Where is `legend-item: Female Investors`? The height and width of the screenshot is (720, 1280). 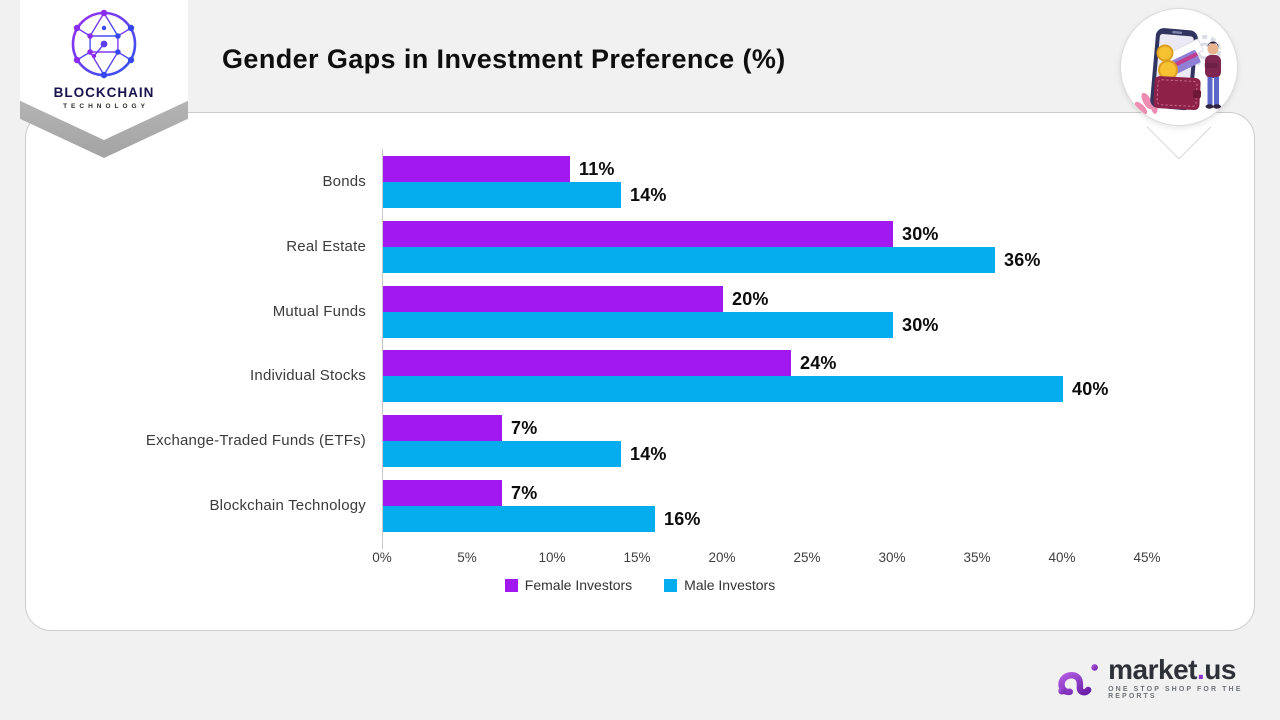
legend-item: Female Investors is located at coordinates (568, 585).